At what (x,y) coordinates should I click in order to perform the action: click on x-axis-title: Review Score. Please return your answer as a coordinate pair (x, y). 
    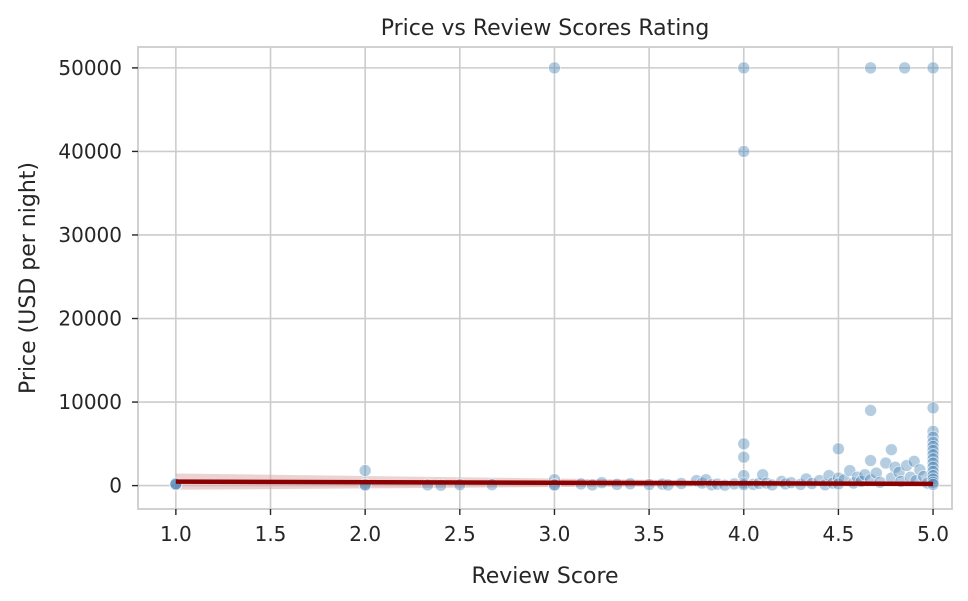
    Looking at the image, I should click on (544, 576).